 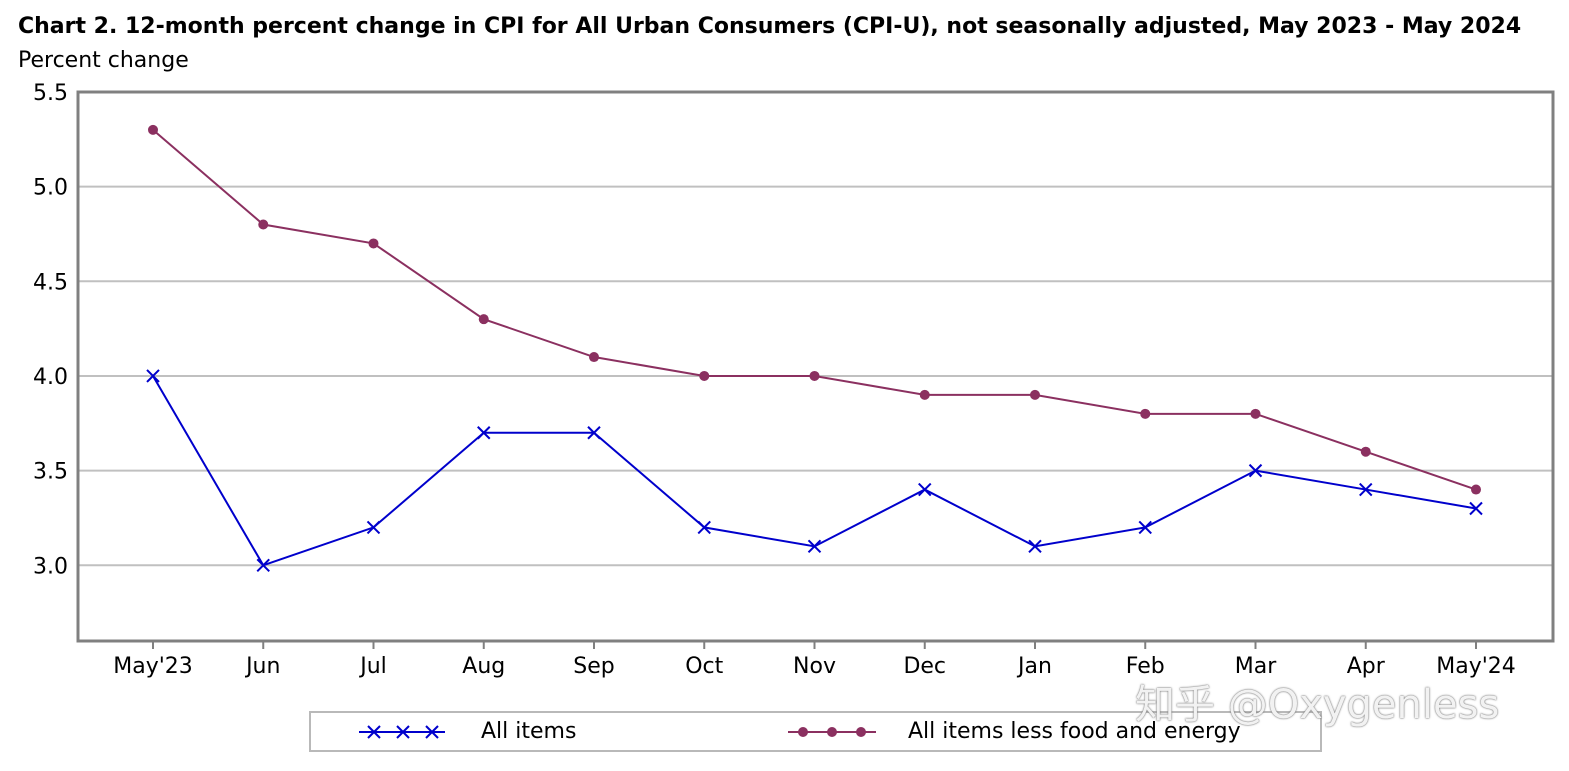 I want to click on legend: All items All items less food and energy, so click(x=815, y=731).